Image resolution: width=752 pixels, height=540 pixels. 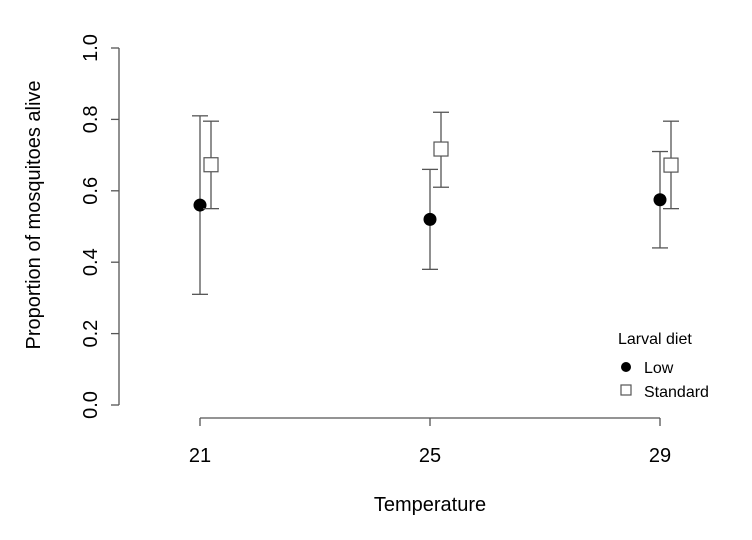 What do you see at coordinates (626, 367) in the screenshot?
I see `legend-marker-low` at bounding box center [626, 367].